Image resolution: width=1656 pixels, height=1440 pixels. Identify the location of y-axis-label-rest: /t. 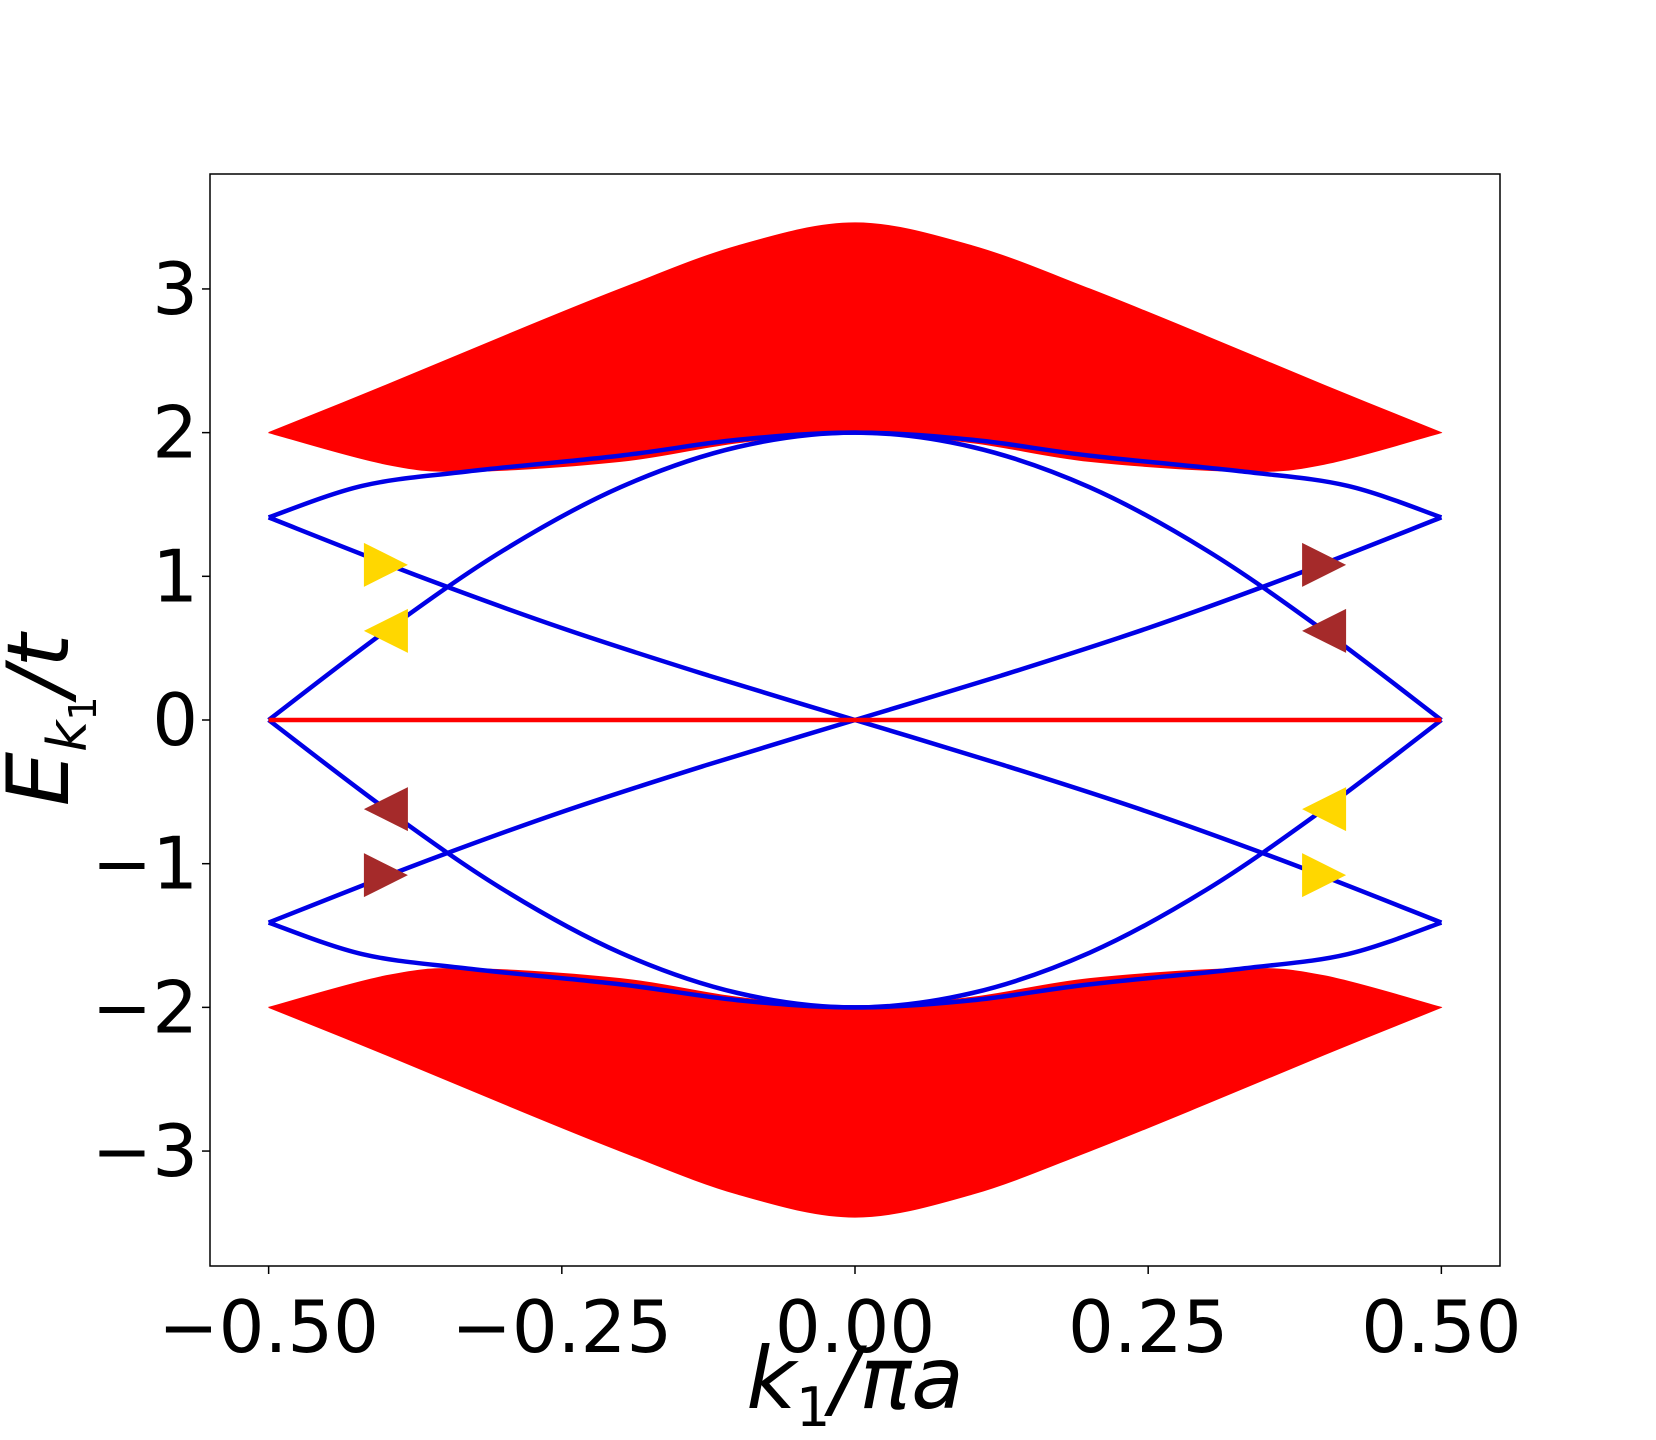
(44, 666).